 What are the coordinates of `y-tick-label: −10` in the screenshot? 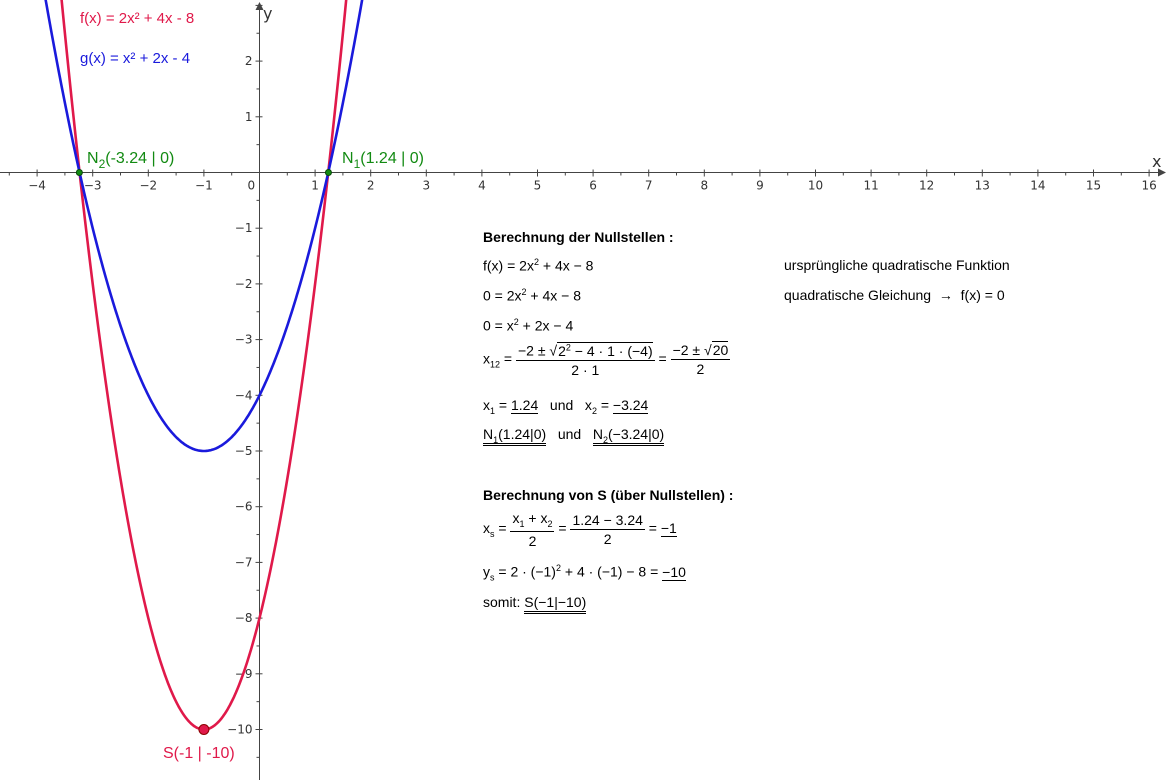 It's located at (239, 730).